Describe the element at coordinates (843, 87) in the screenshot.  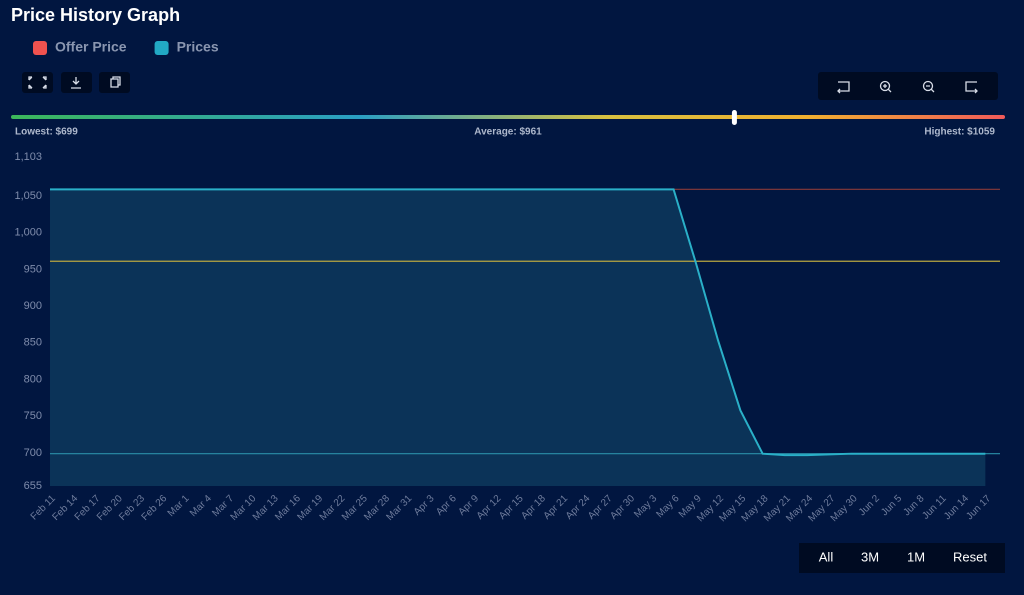
I see `pan-left-button` at that location.